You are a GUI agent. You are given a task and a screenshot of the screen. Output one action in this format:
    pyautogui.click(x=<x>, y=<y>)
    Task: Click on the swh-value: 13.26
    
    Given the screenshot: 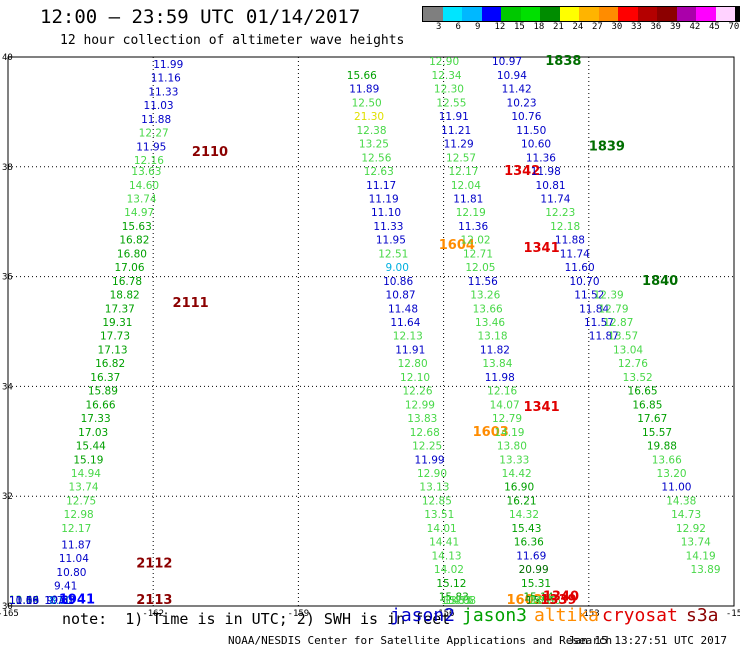 What is the action you would take?
    pyautogui.click(x=485, y=296)
    